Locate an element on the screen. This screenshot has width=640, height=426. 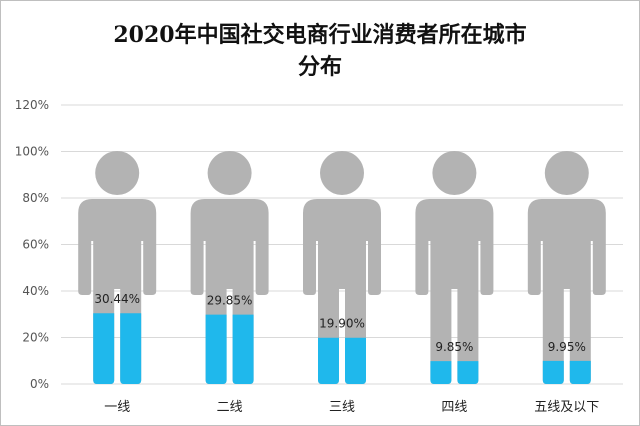
x-category-label: 二线 is located at coordinates (230, 407).